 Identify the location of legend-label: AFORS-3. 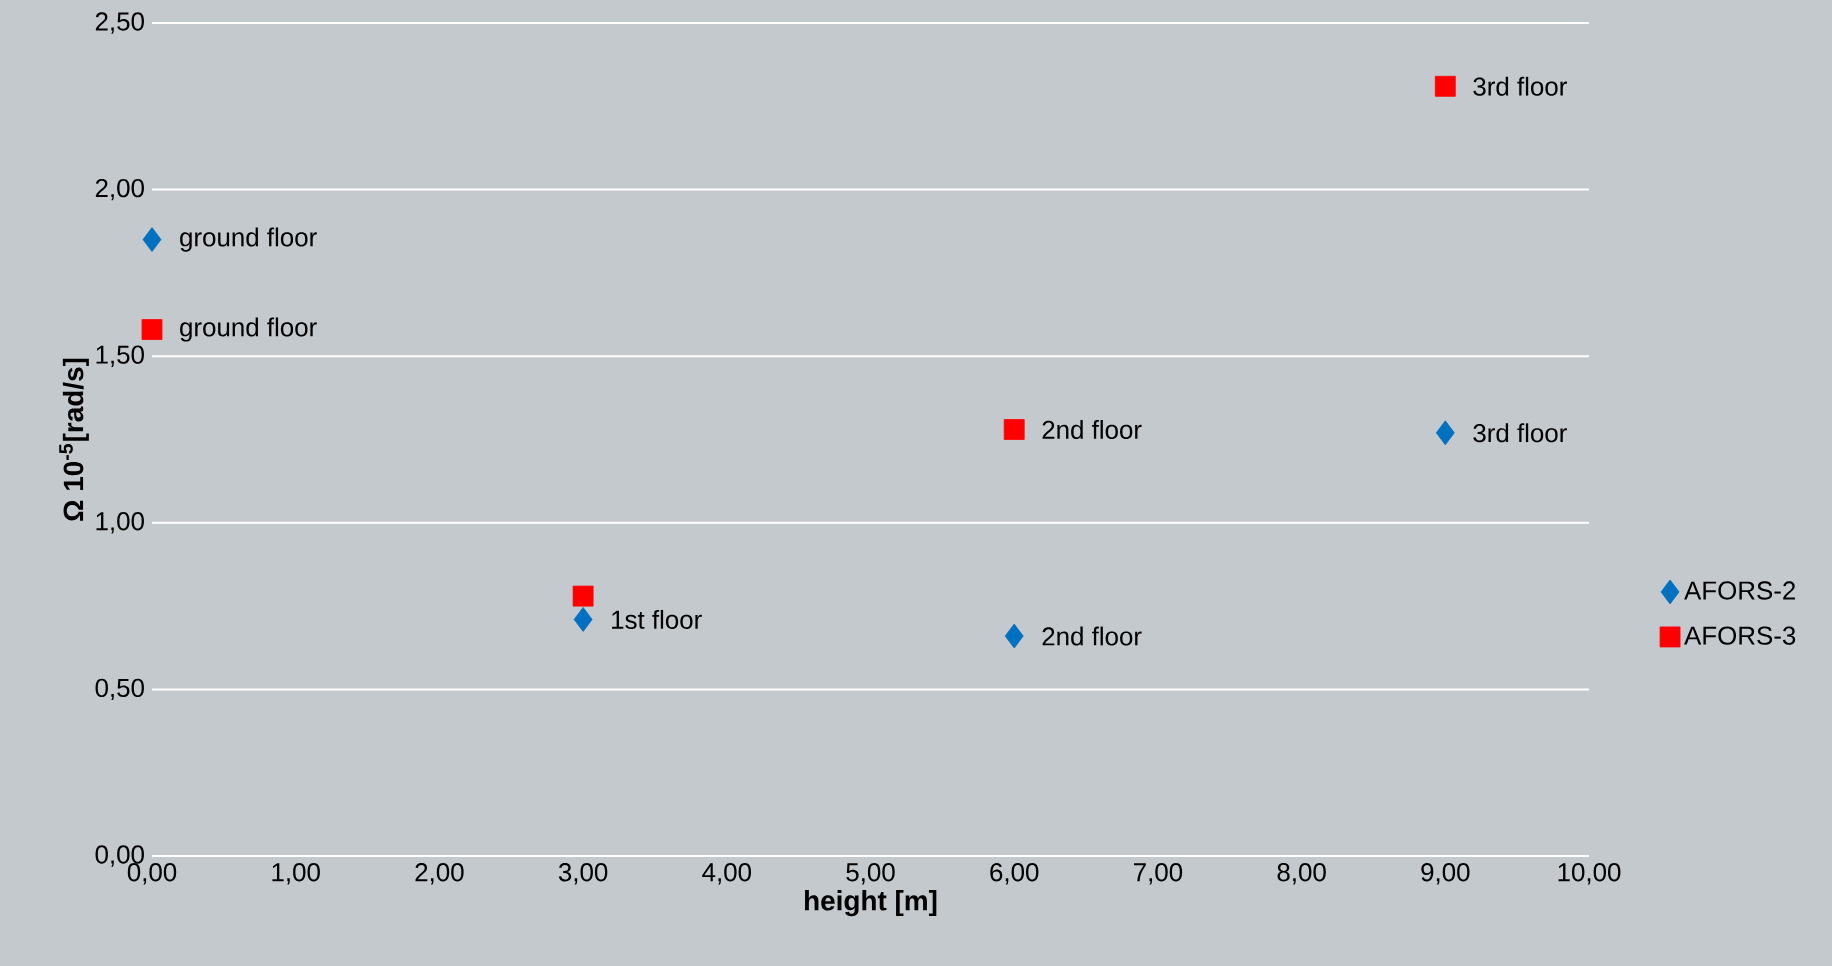
(1740, 635).